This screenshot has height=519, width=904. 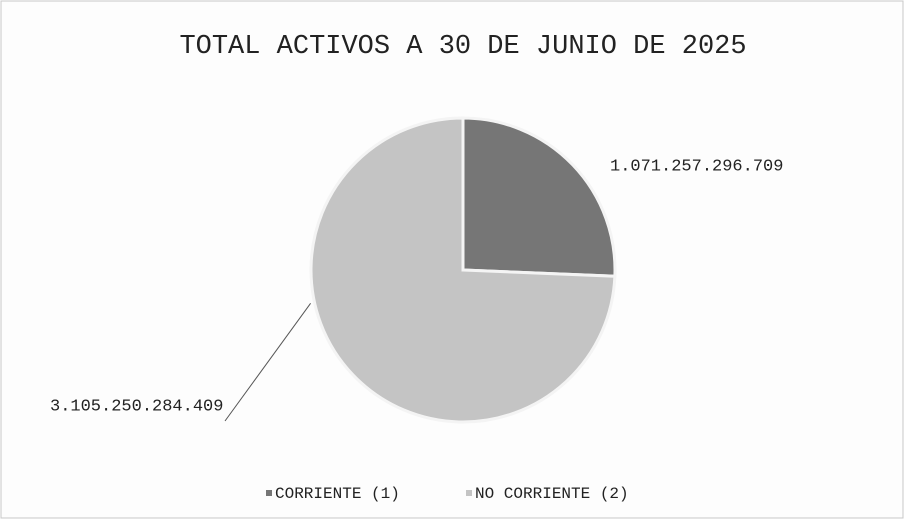 I want to click on data-label: 1.071.257.296.709, so click(x=696, y=166).